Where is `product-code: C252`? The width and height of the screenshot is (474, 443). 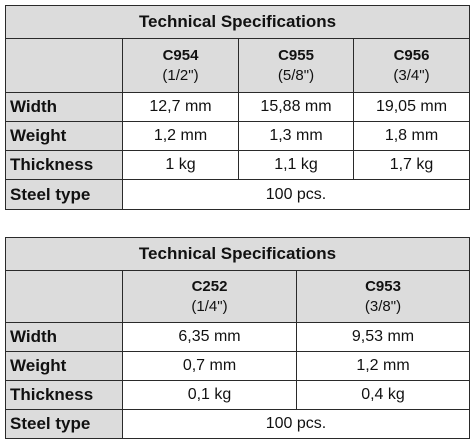 product-code: C252 is located at coordinates (209, 286).